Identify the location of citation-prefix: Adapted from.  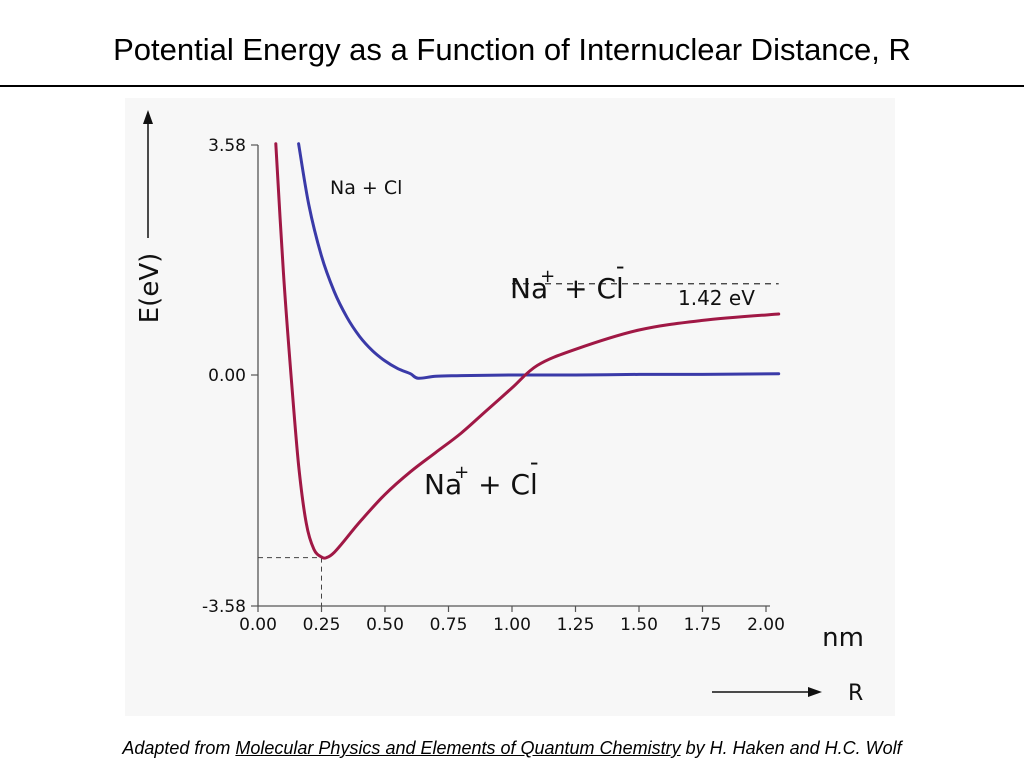
(179, 748).